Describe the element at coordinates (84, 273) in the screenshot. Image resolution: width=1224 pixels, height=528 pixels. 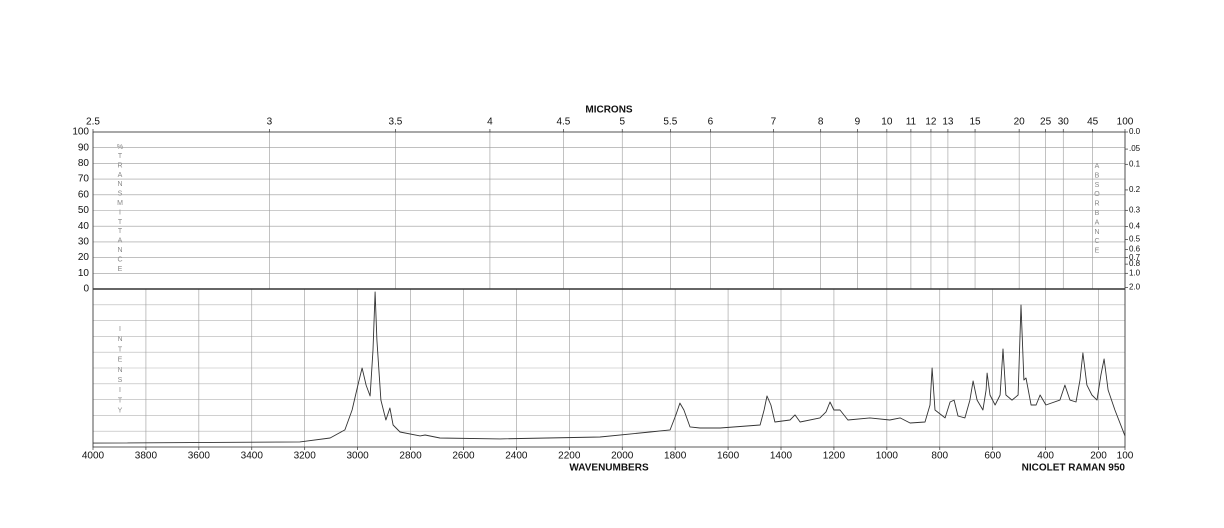
I see `y-tick-label: 10` at that location.